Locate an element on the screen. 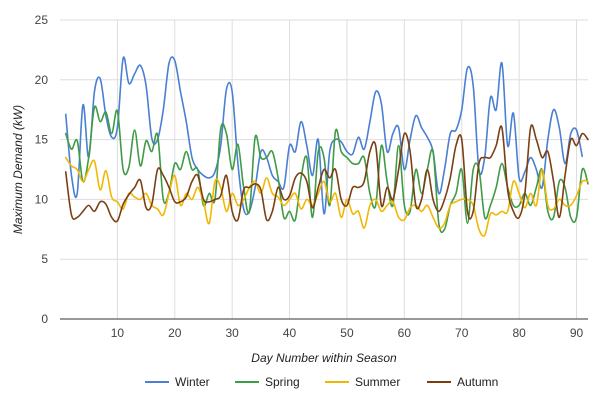  y-tick-label: 10 is located at coordinates (42, 199).